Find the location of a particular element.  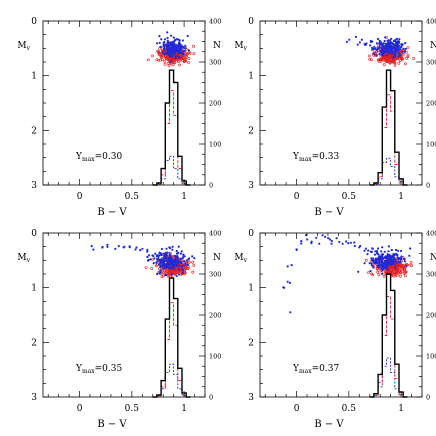

y-right-tick-label: 0 is located at coordinates (428, 398).